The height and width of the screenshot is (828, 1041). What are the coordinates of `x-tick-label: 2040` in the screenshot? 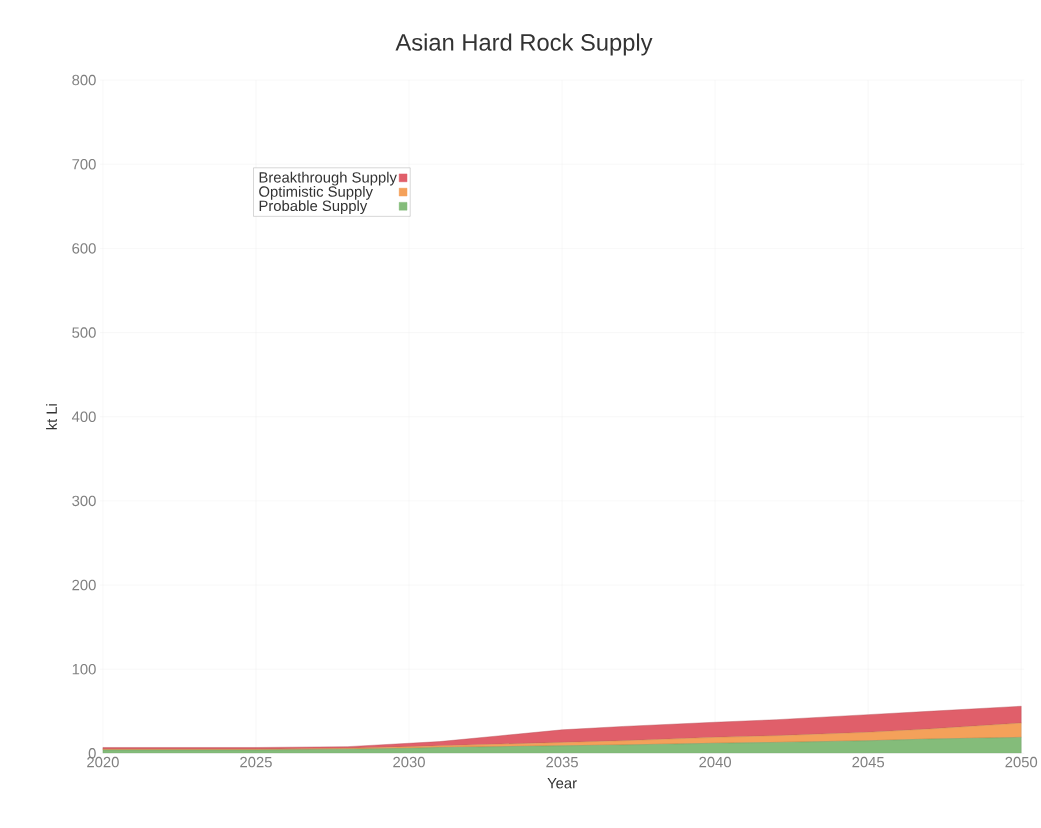 It's located at (715, 762).